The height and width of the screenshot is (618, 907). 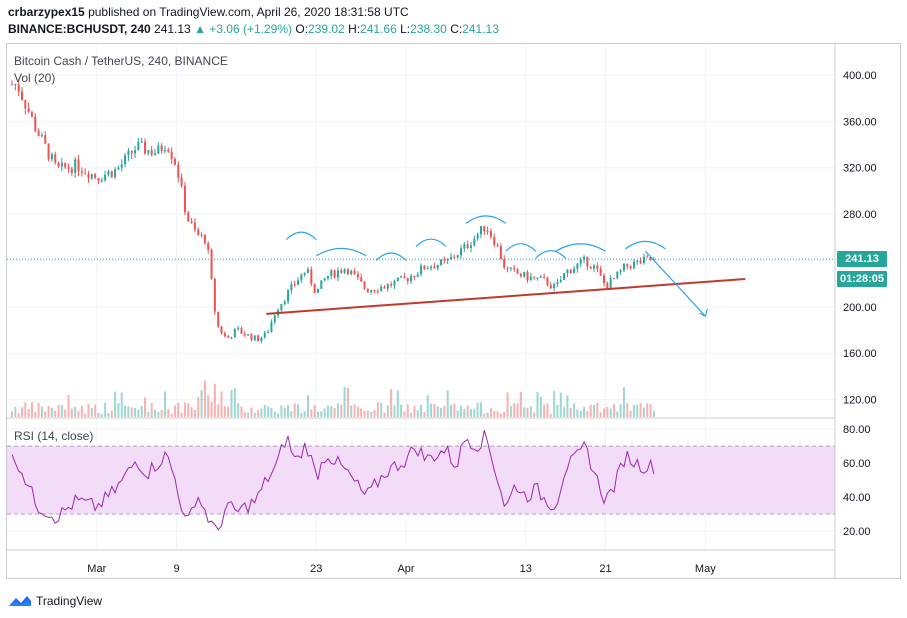 What do you see at coordinates (857, 532) in the screenshot?
I see `rsi-axis-label: 20.00` at bounding box center [857, 532].